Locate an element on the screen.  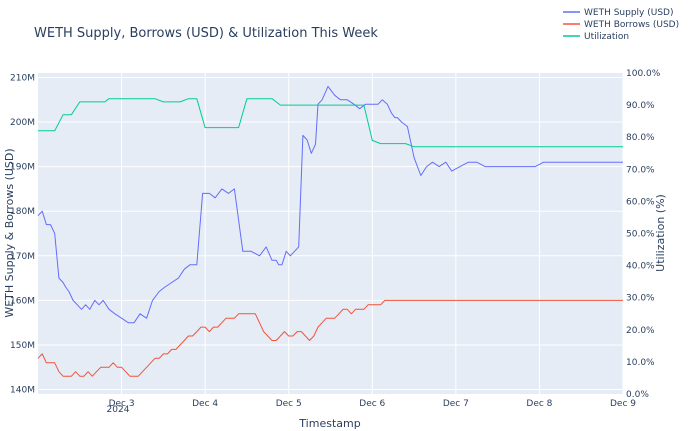
y-axis-ticks: 140M 150M 160M 170M 180M 190M 200M 210M is located at coordinates (22, 234).